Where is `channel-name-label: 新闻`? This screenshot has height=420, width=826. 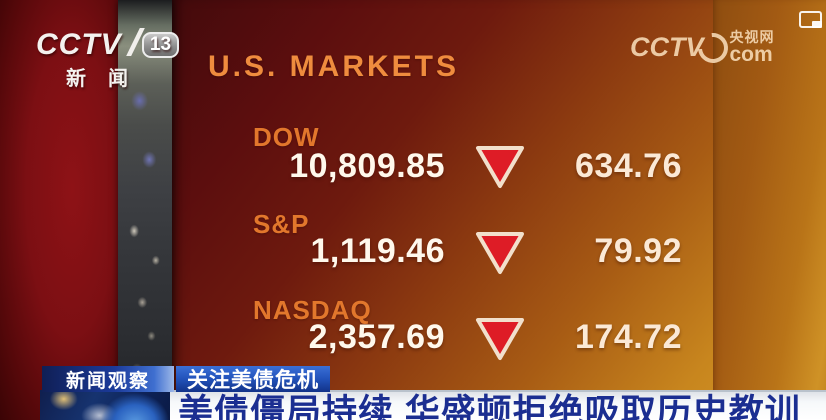 channel-name-label: 新闻 is located at coordinates (108, 79).